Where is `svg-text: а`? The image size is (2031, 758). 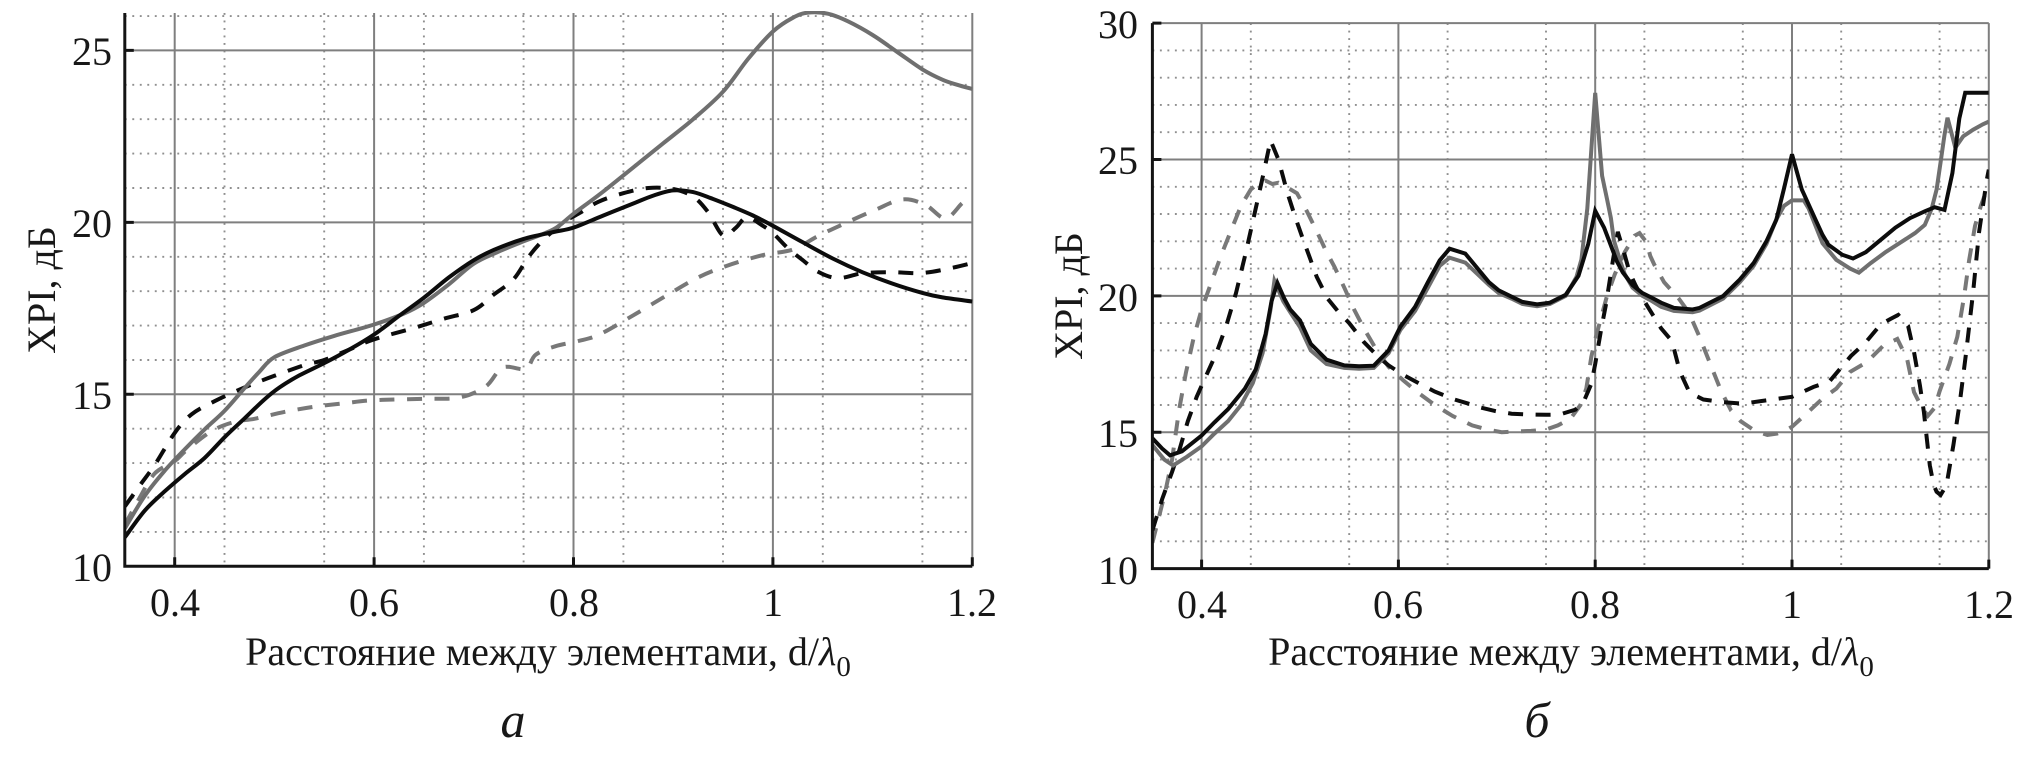 svg-text: а is located at coordinates (513, 720).